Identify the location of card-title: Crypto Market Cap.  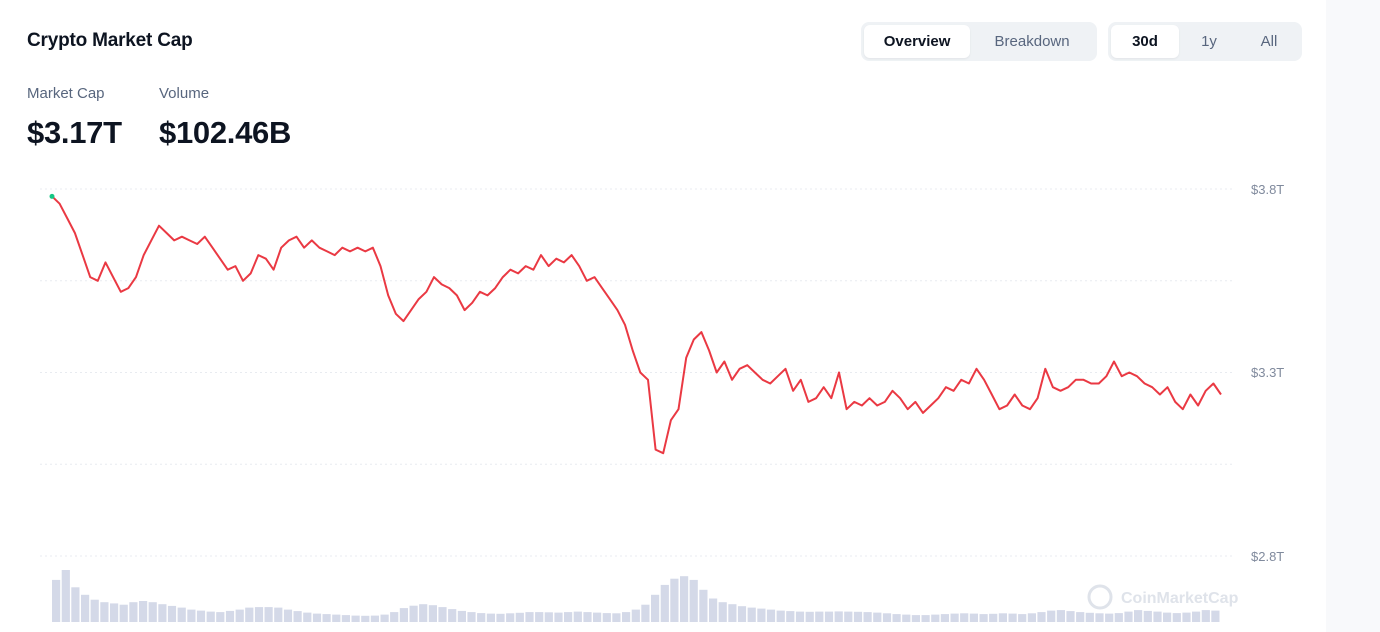
(110, 40).